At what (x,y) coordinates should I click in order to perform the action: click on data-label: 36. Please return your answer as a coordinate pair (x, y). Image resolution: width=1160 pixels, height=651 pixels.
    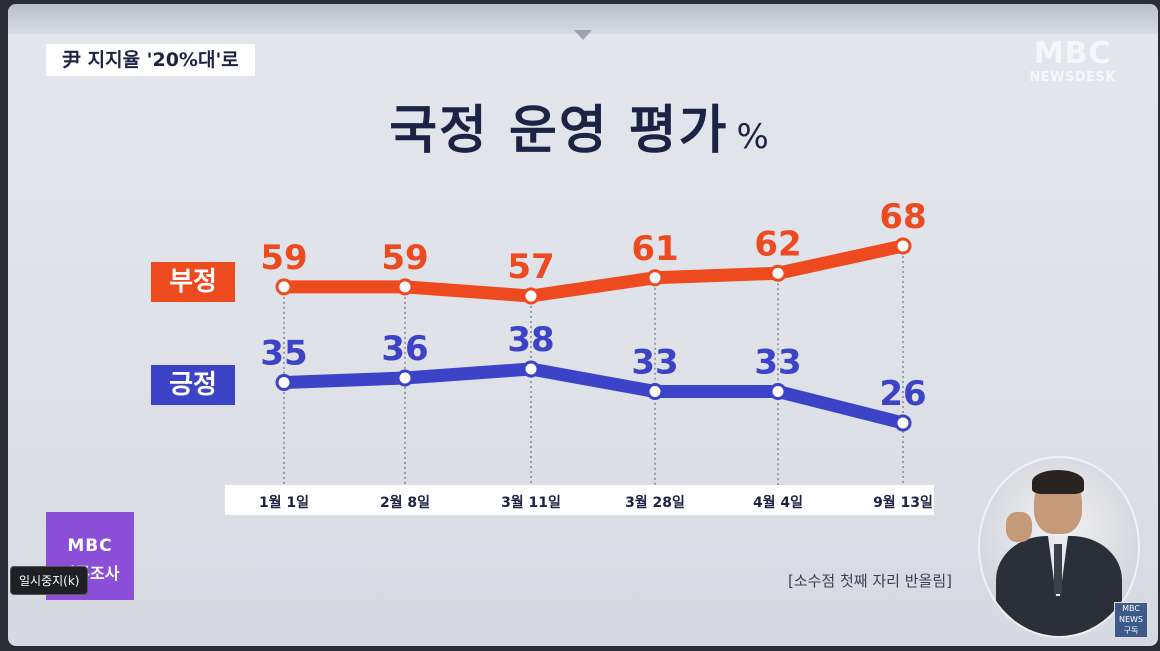
    Looking at the image, I should click on (404, 349).